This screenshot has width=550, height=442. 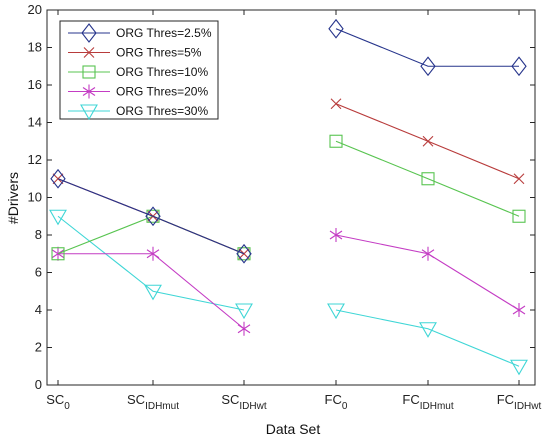 I want to click on legend-entry: ORG Thres=30%, so click(x=138, y=112).